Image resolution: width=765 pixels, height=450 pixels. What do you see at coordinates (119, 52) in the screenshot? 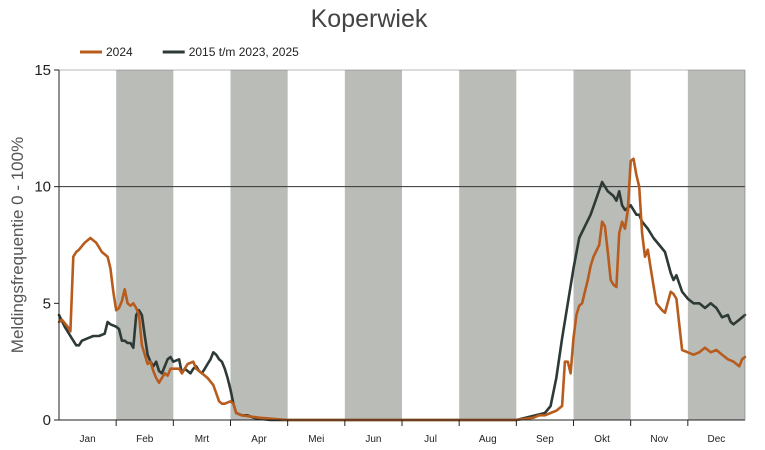
I see `legend-label: 2024` at bounding box center [119, 52].